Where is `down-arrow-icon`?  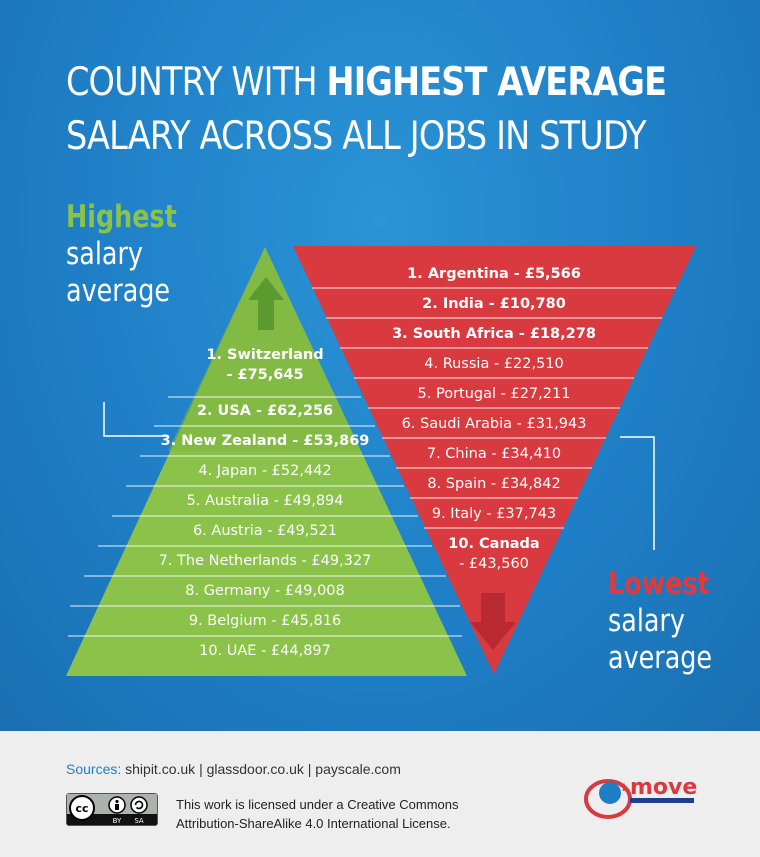 down-arrow-icon is located at coordinates (493, 621).